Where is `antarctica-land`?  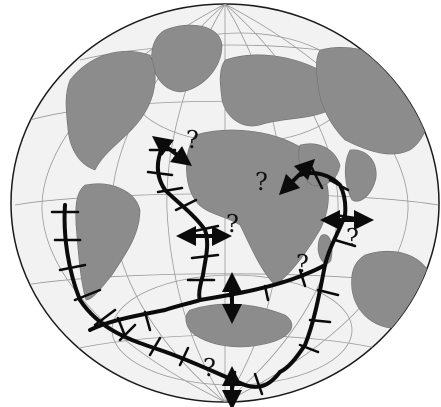 antarctica-land is located at coordinates (239, 325).